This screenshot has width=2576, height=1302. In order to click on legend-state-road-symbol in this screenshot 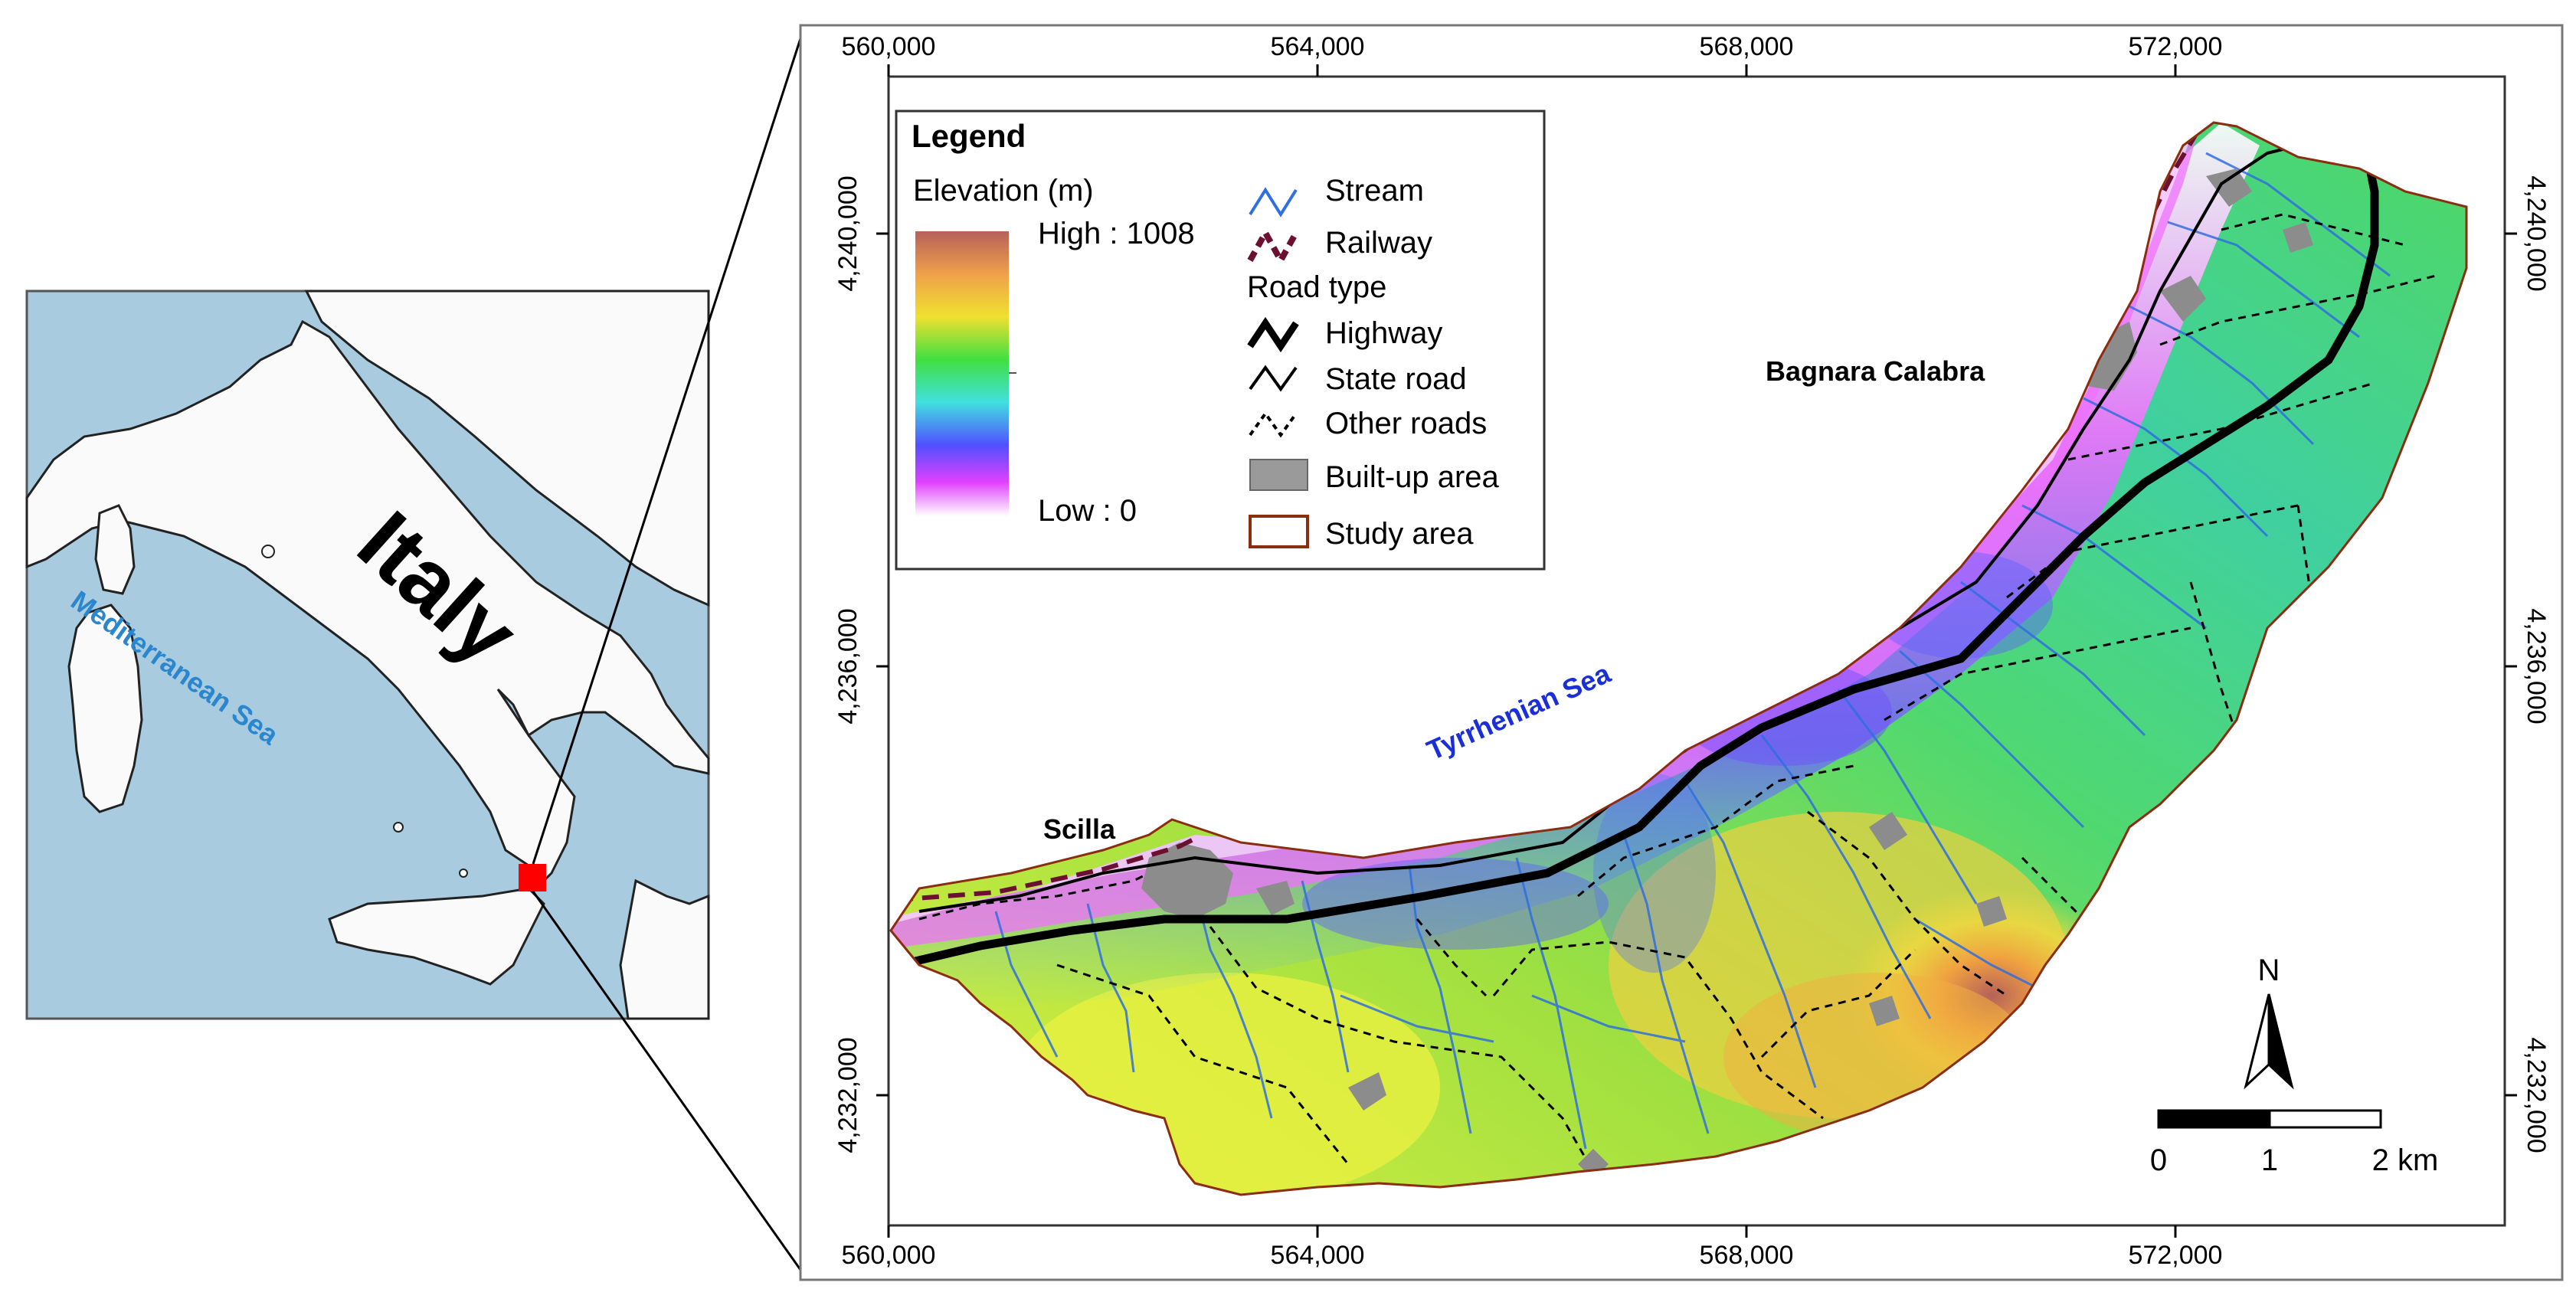, I will do `click(1273, 378)`.